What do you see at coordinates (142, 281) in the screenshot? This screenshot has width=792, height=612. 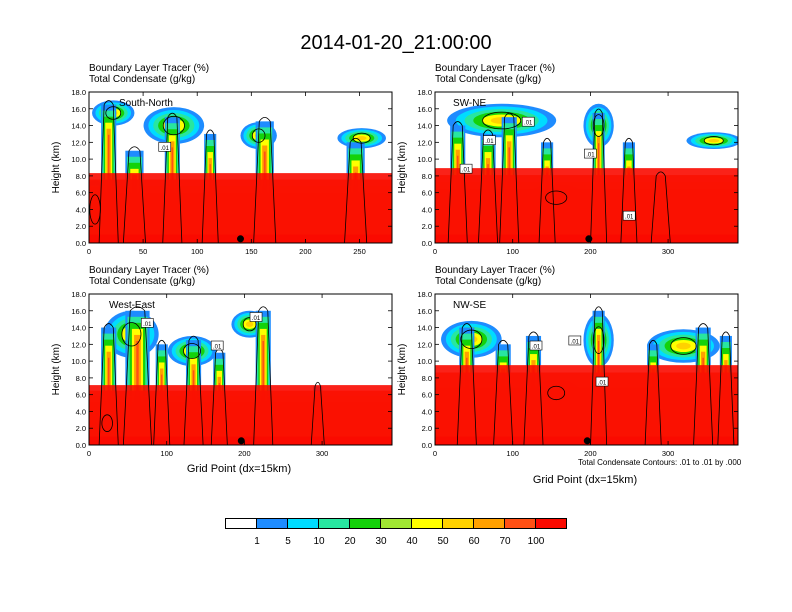 I see `panel-3-subtitle-2: Total Condensate (g/kg)` at bounding box center [142, 281].